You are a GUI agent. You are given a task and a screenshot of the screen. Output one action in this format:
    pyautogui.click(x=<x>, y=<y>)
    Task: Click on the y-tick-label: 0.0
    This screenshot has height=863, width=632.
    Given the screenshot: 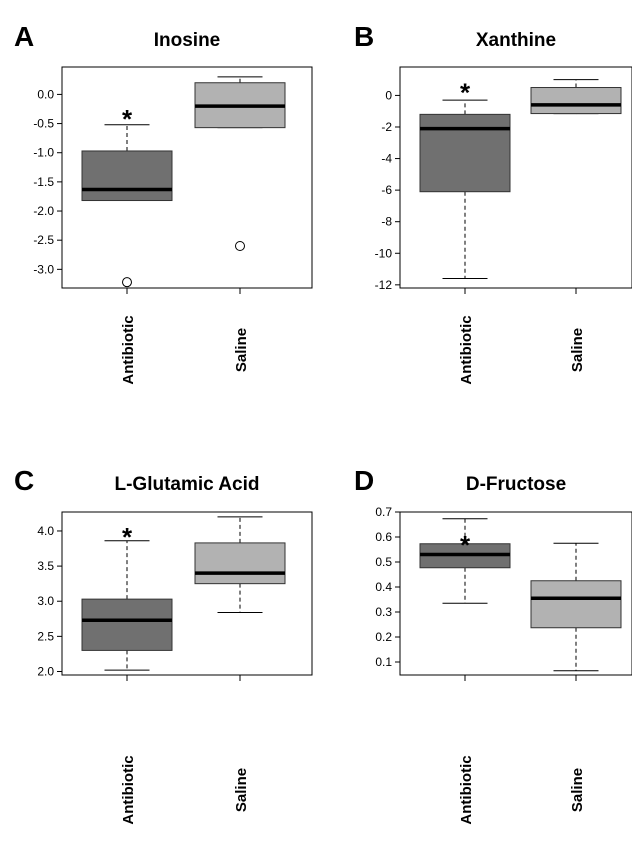 What is the action you would take?
    pyautogui.click(x=45, y=94)
    